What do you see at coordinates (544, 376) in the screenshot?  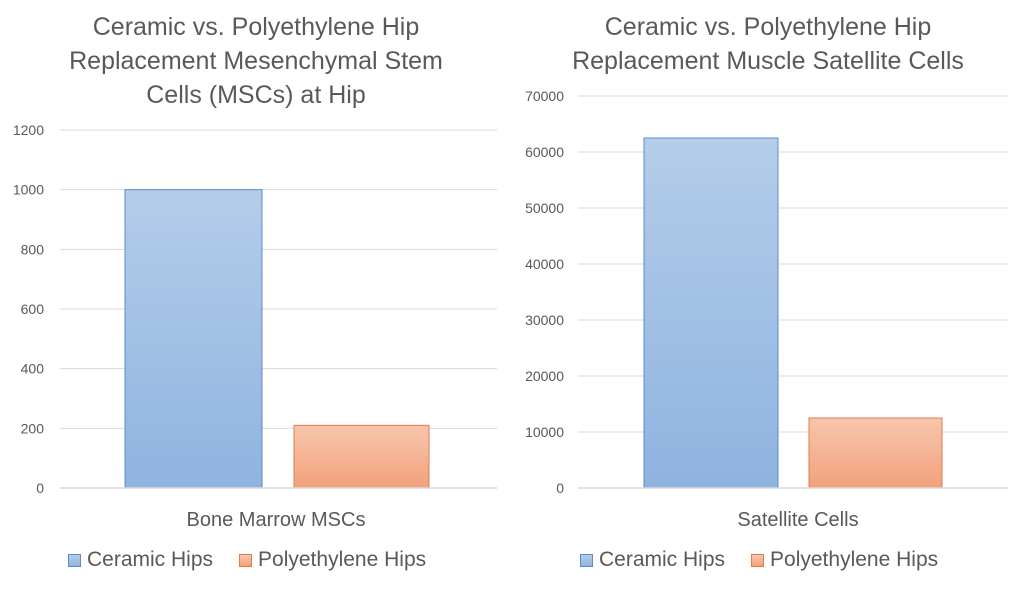 I see `y-tick-label: 20000` at bounding box center [544, 376].